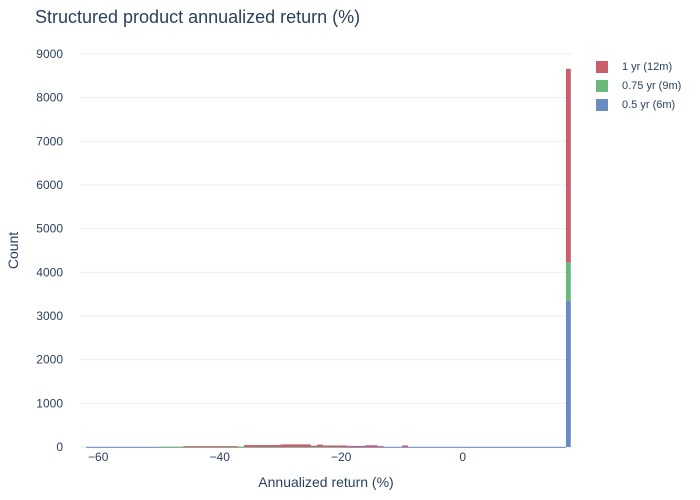 The height and width of the screenshot is (500, 700). I want to click on x-tick-label: −20, so click(341, 457).